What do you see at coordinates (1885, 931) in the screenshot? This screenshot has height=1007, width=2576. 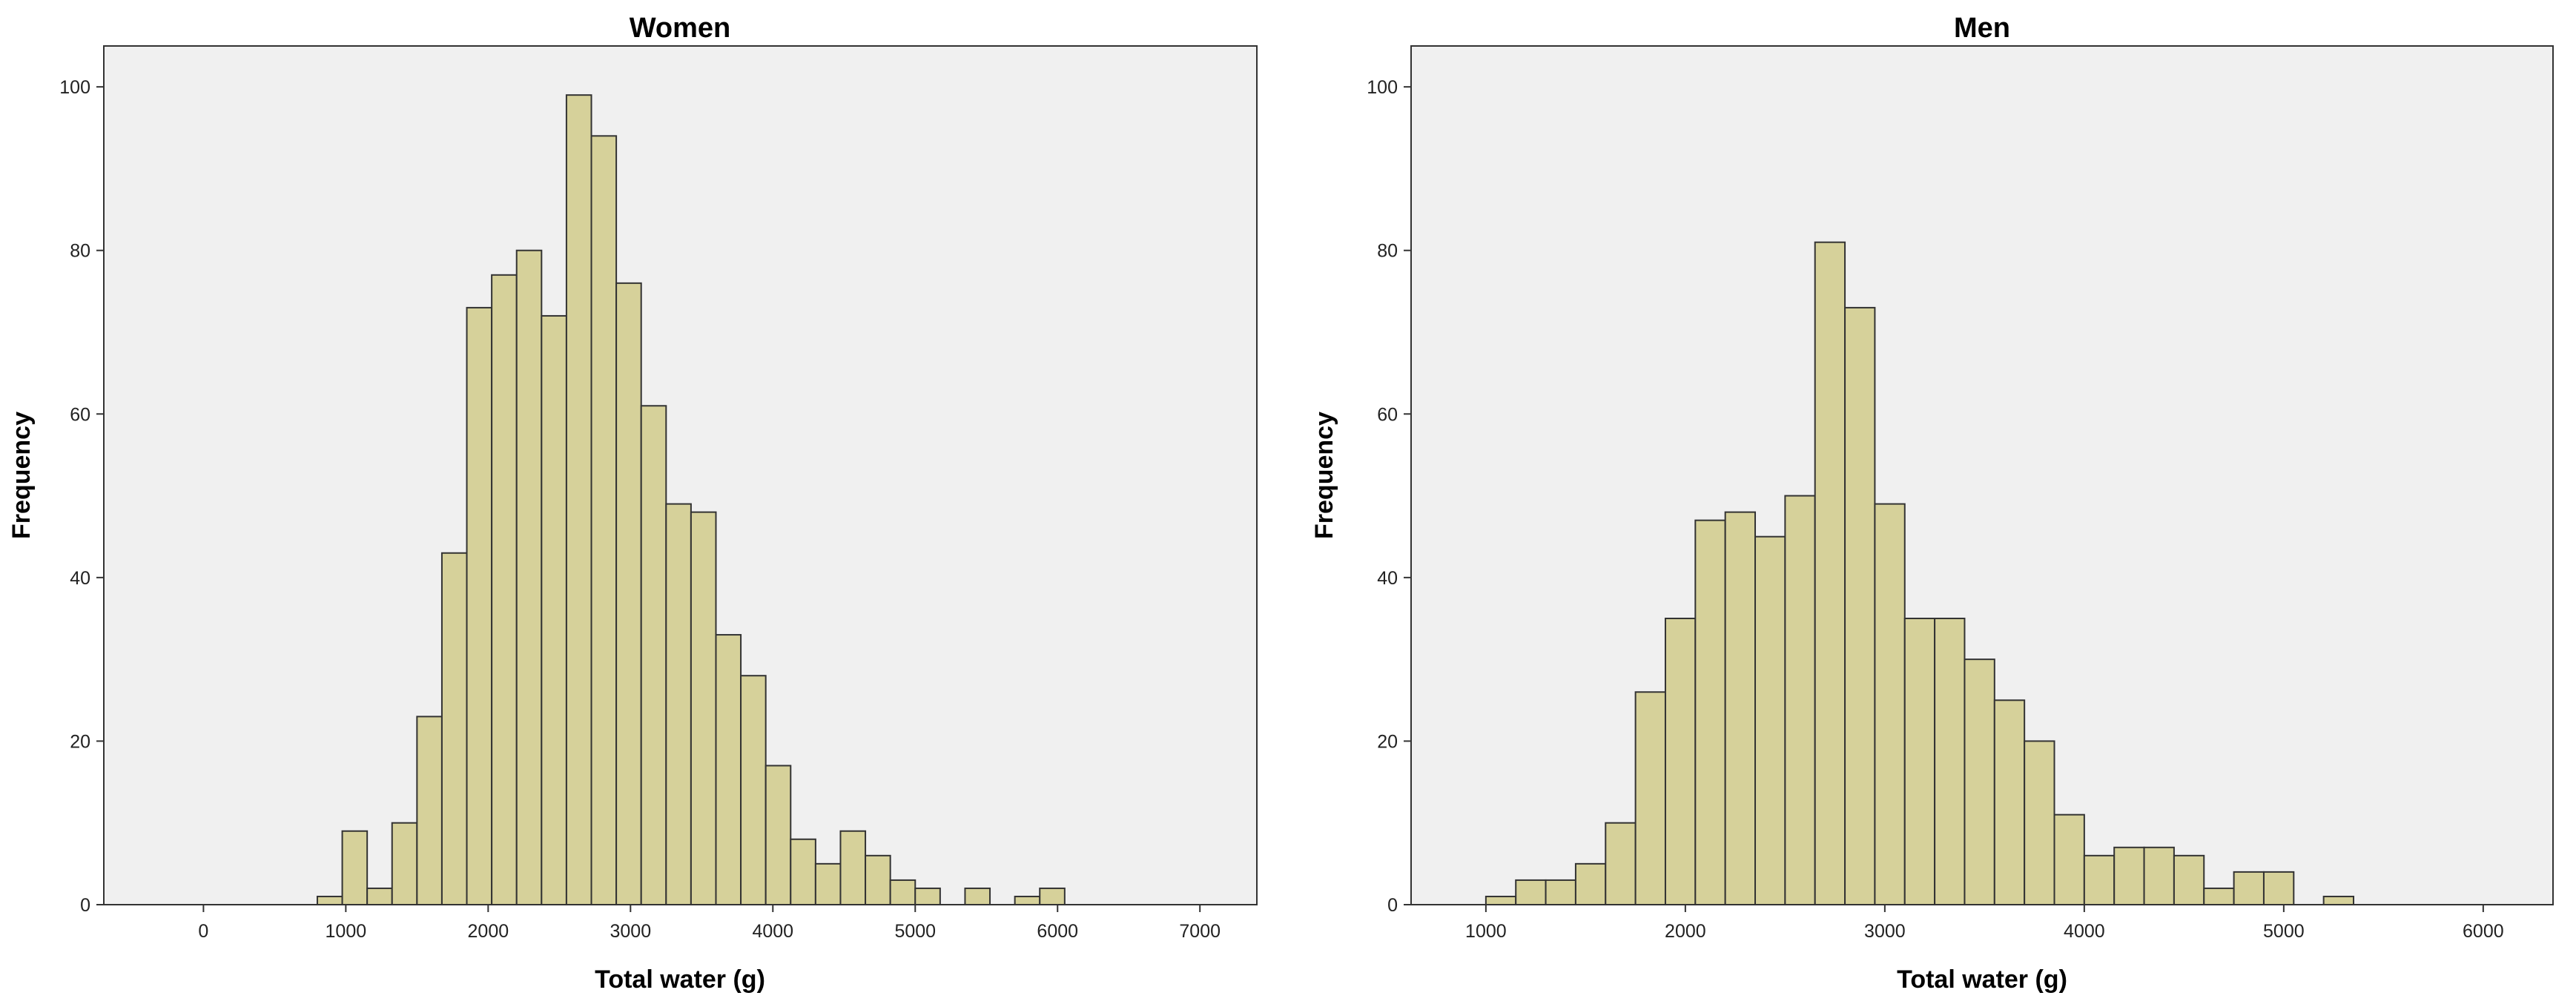 I see `men-x-tick-label: 3000` at bounding box center [1885, 931].